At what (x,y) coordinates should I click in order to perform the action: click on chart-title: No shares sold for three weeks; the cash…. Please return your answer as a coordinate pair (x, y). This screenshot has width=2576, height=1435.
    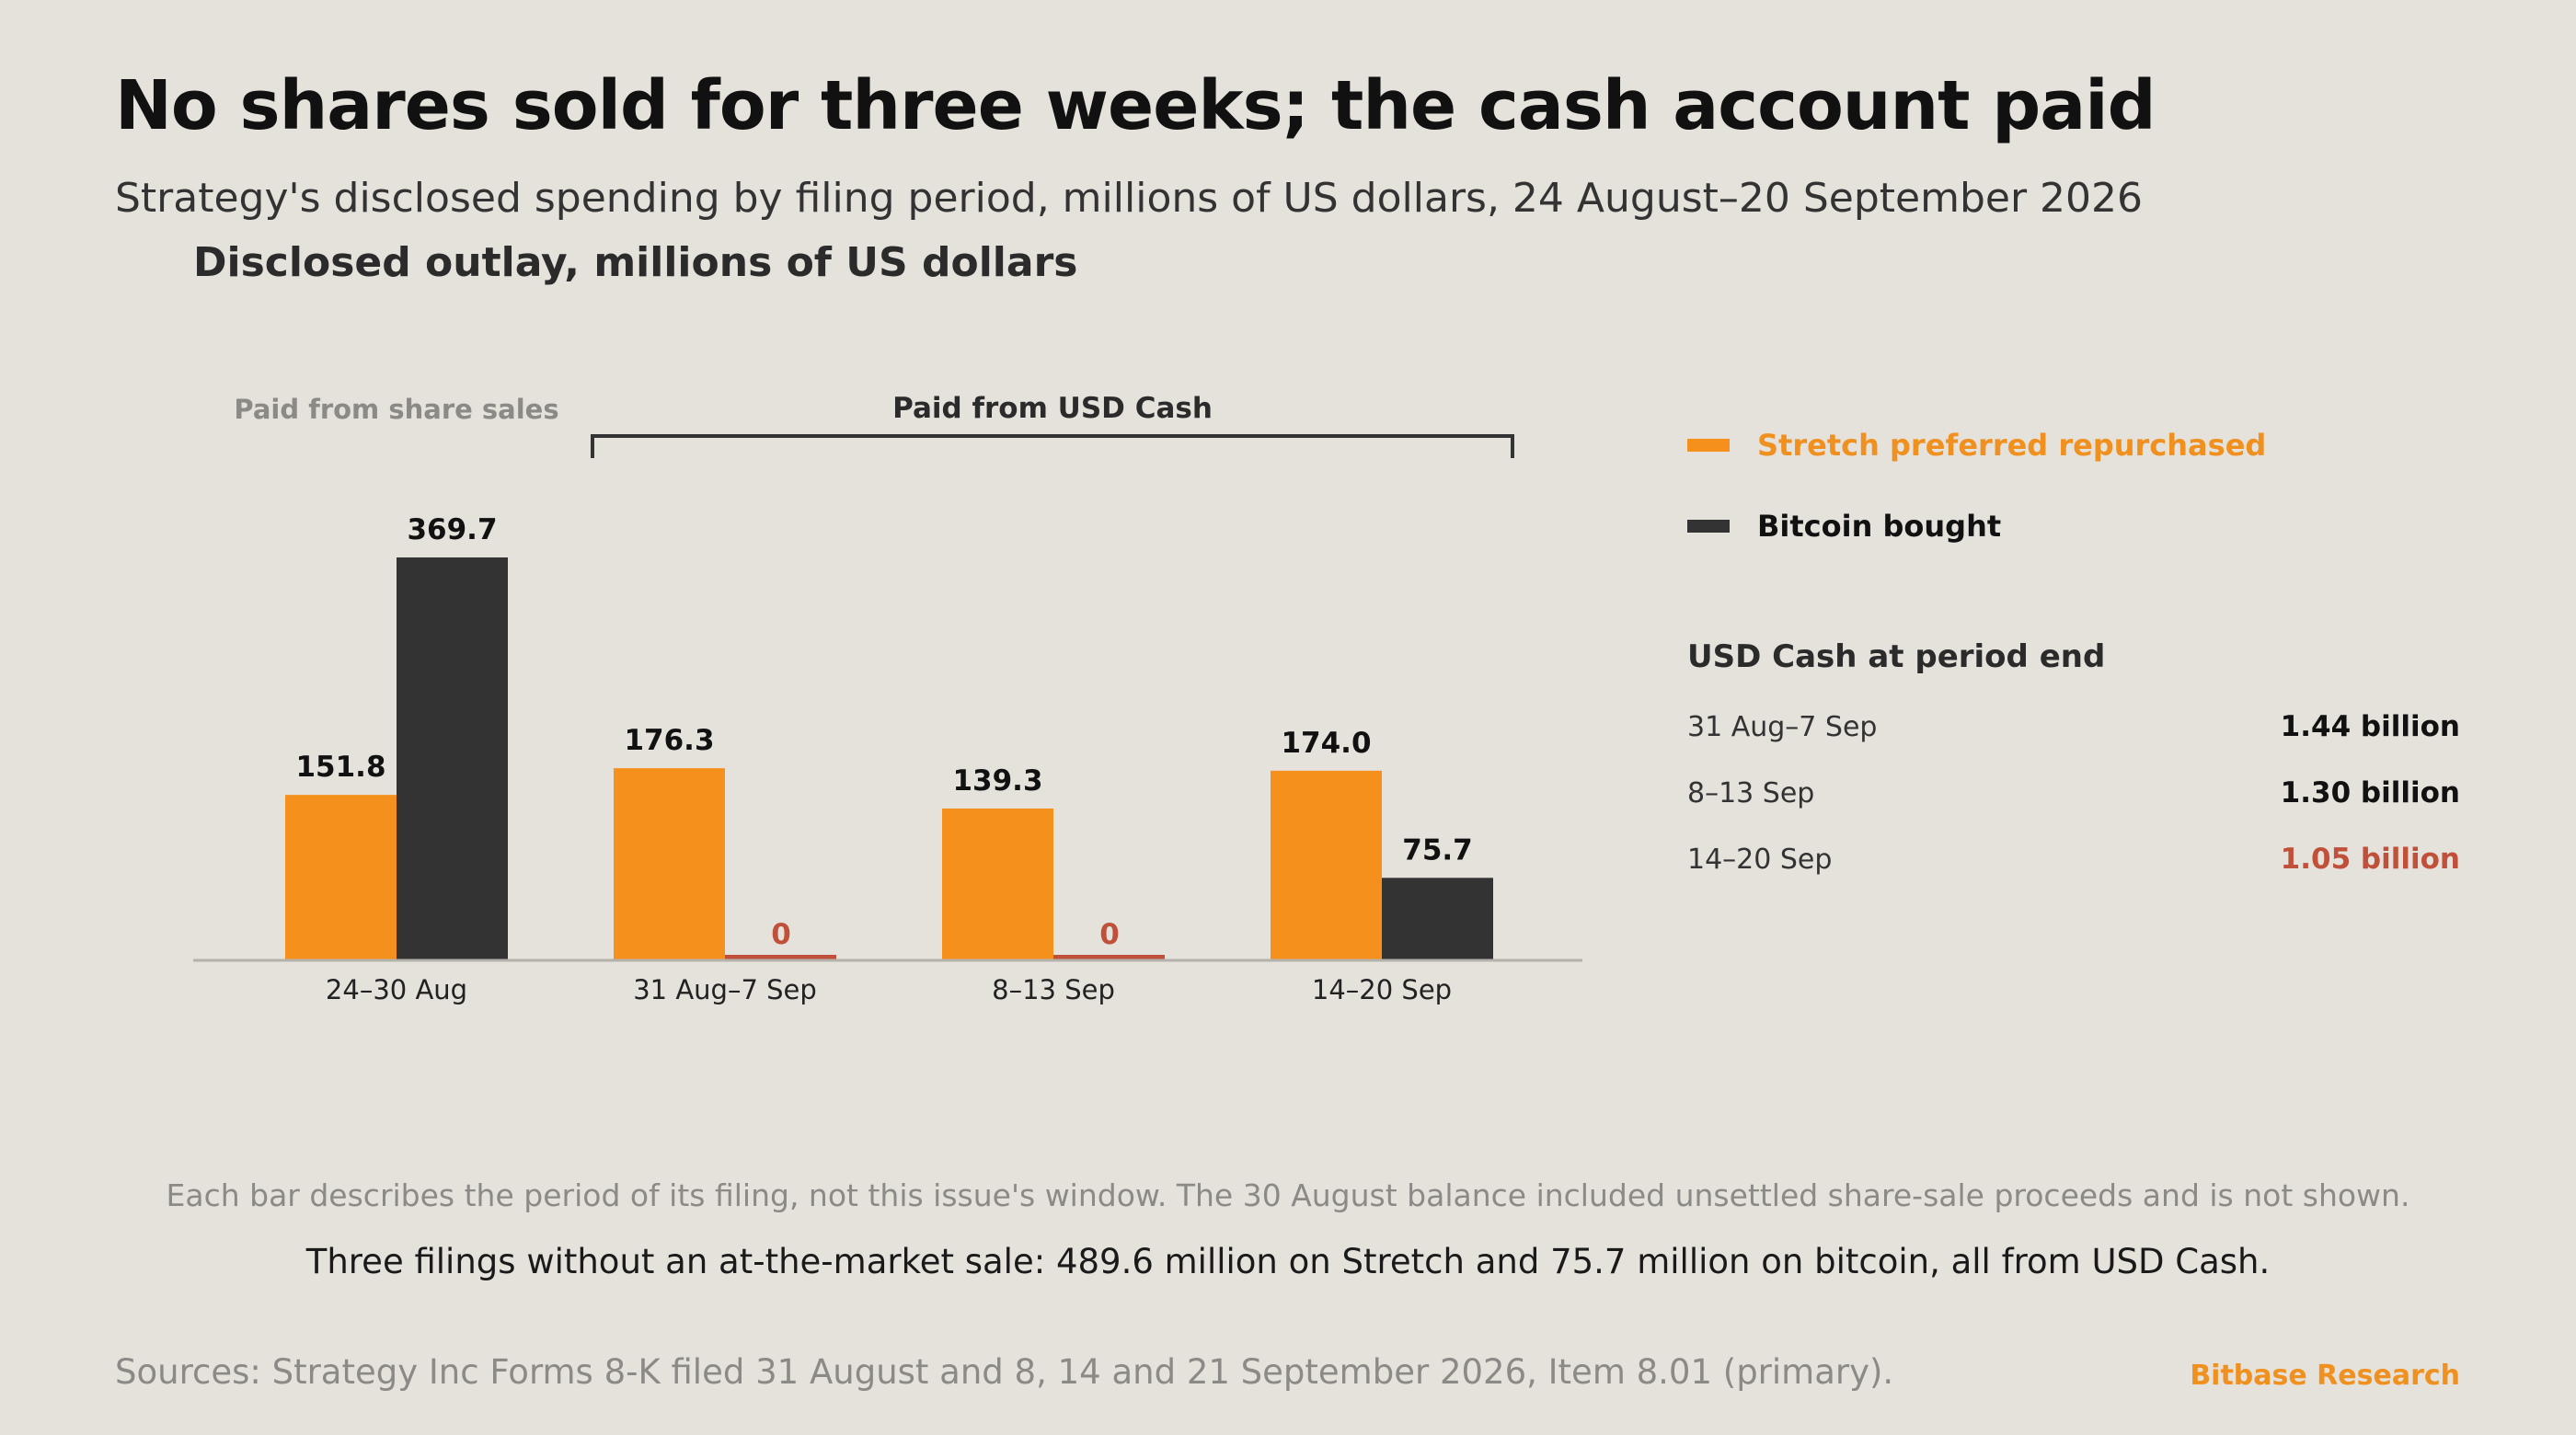
    Looking at the image, I should click on (1135, 105).